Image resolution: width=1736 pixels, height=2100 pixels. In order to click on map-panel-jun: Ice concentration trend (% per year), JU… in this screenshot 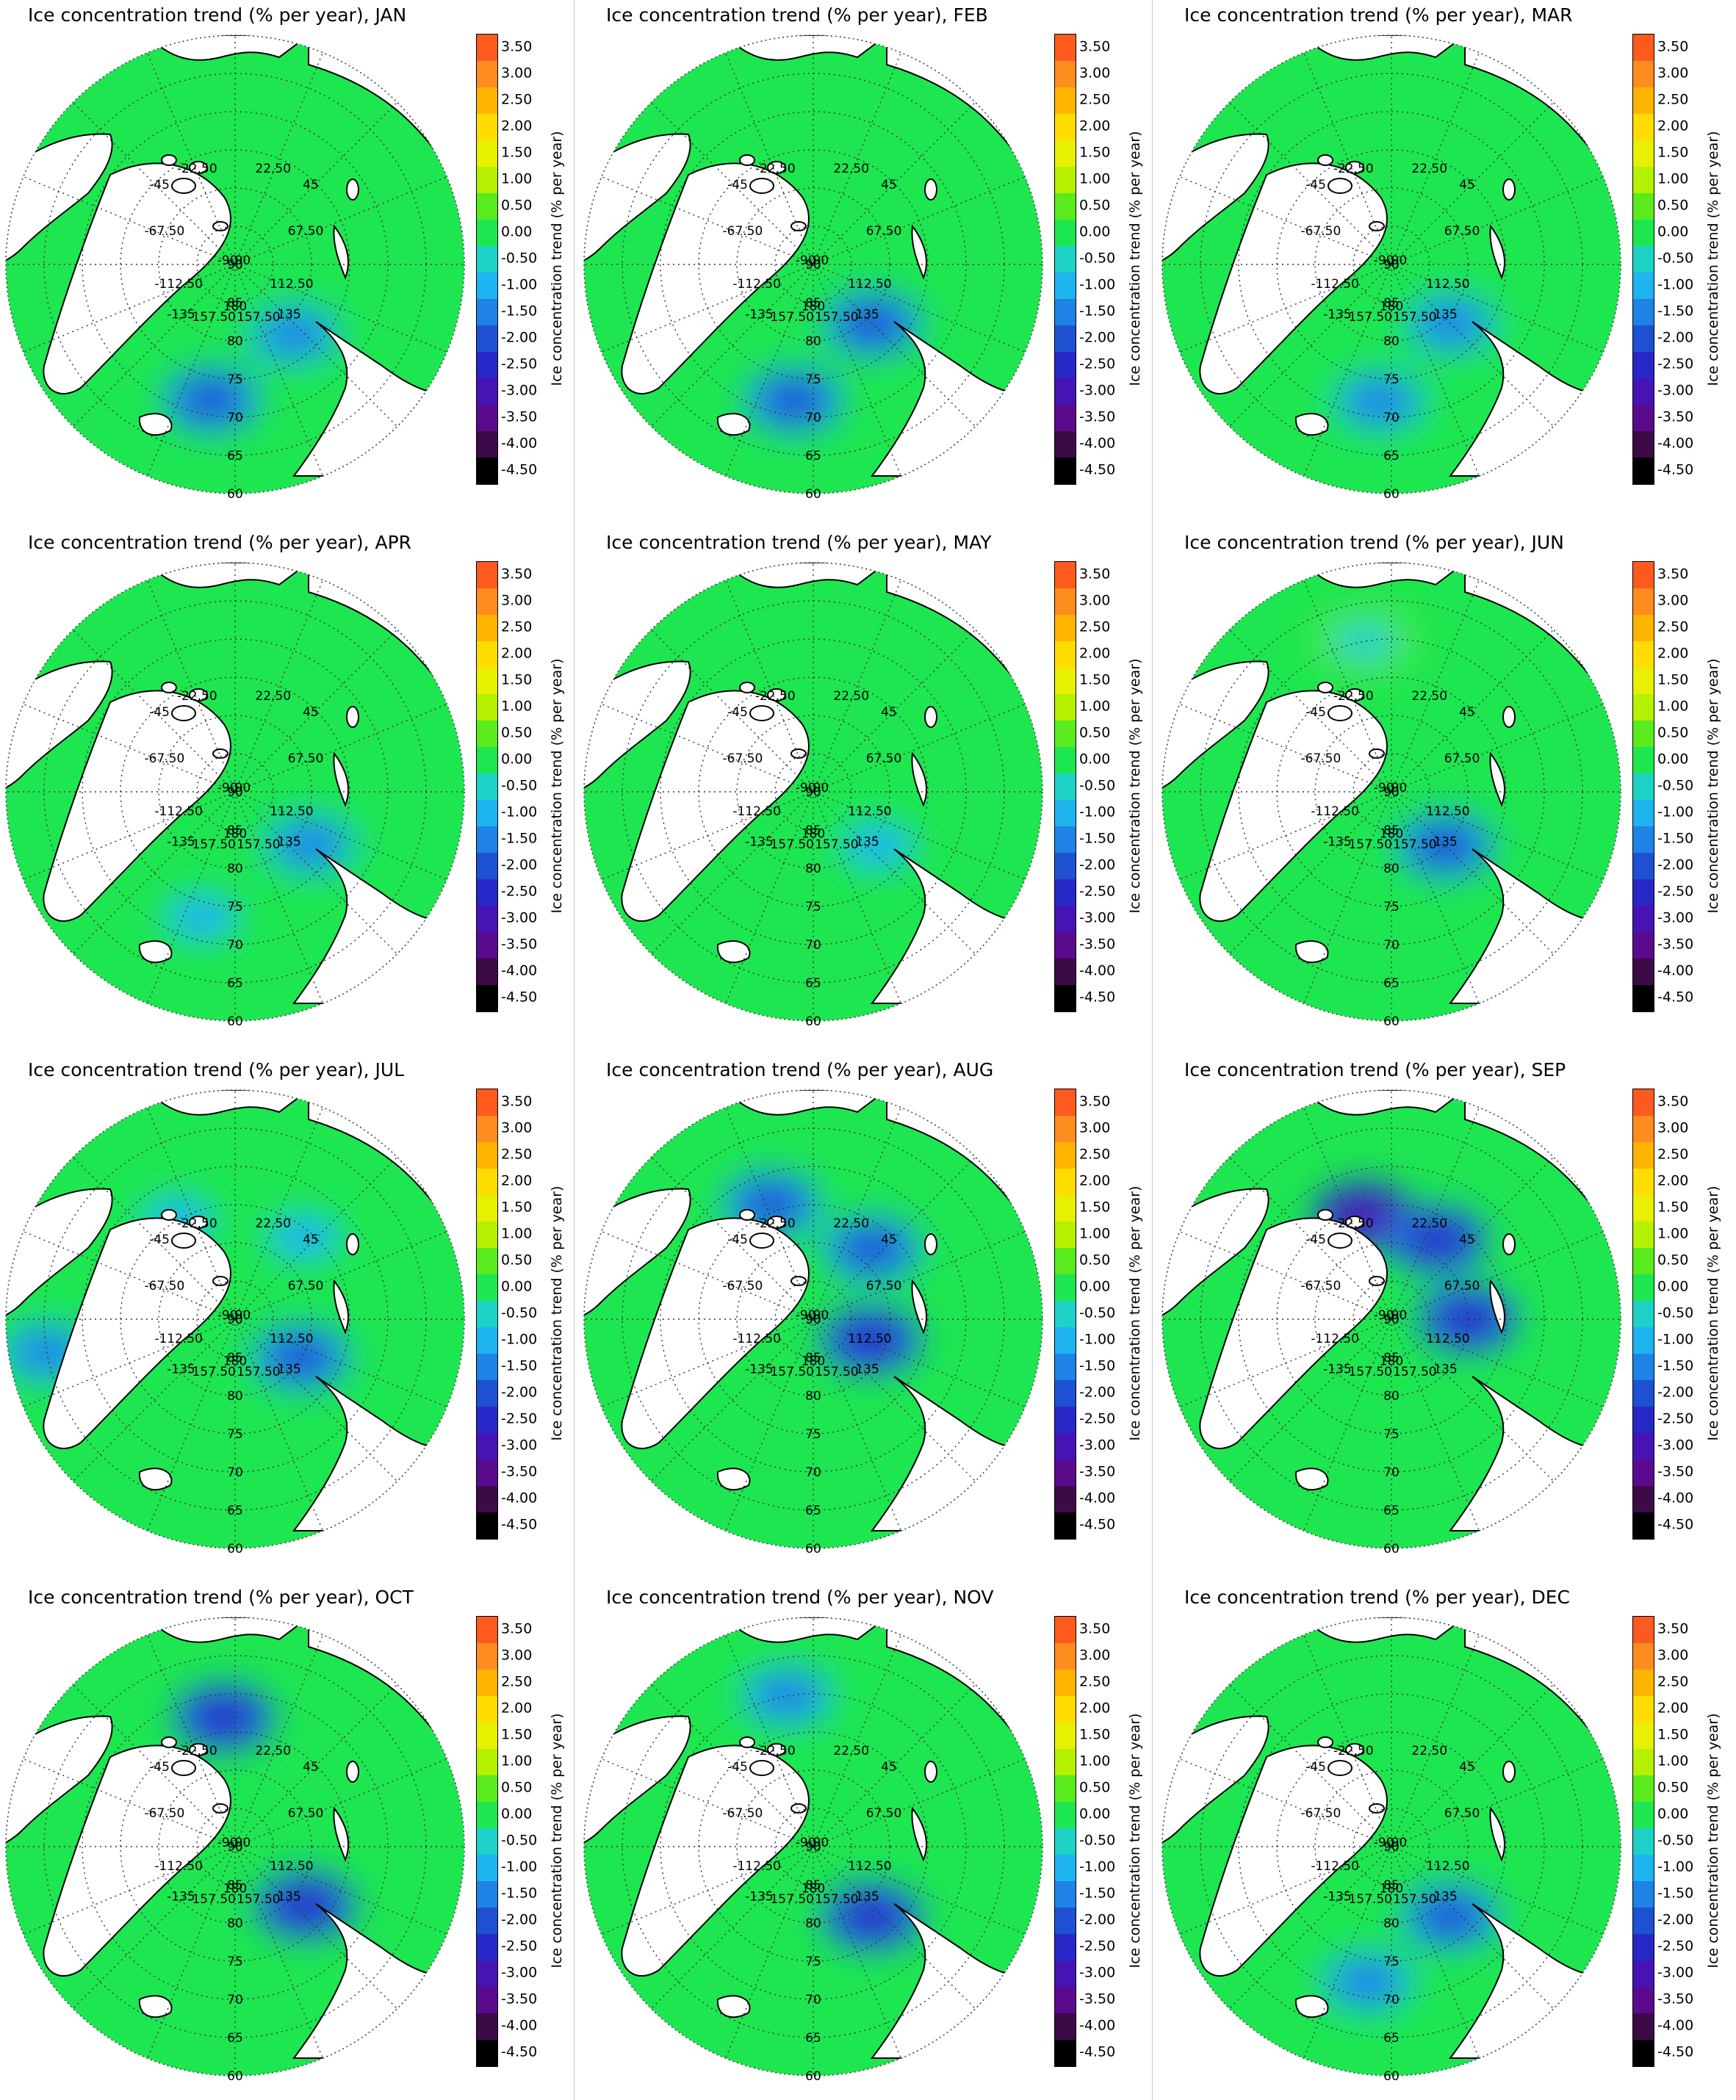, I will do `click(1442, 785)`.